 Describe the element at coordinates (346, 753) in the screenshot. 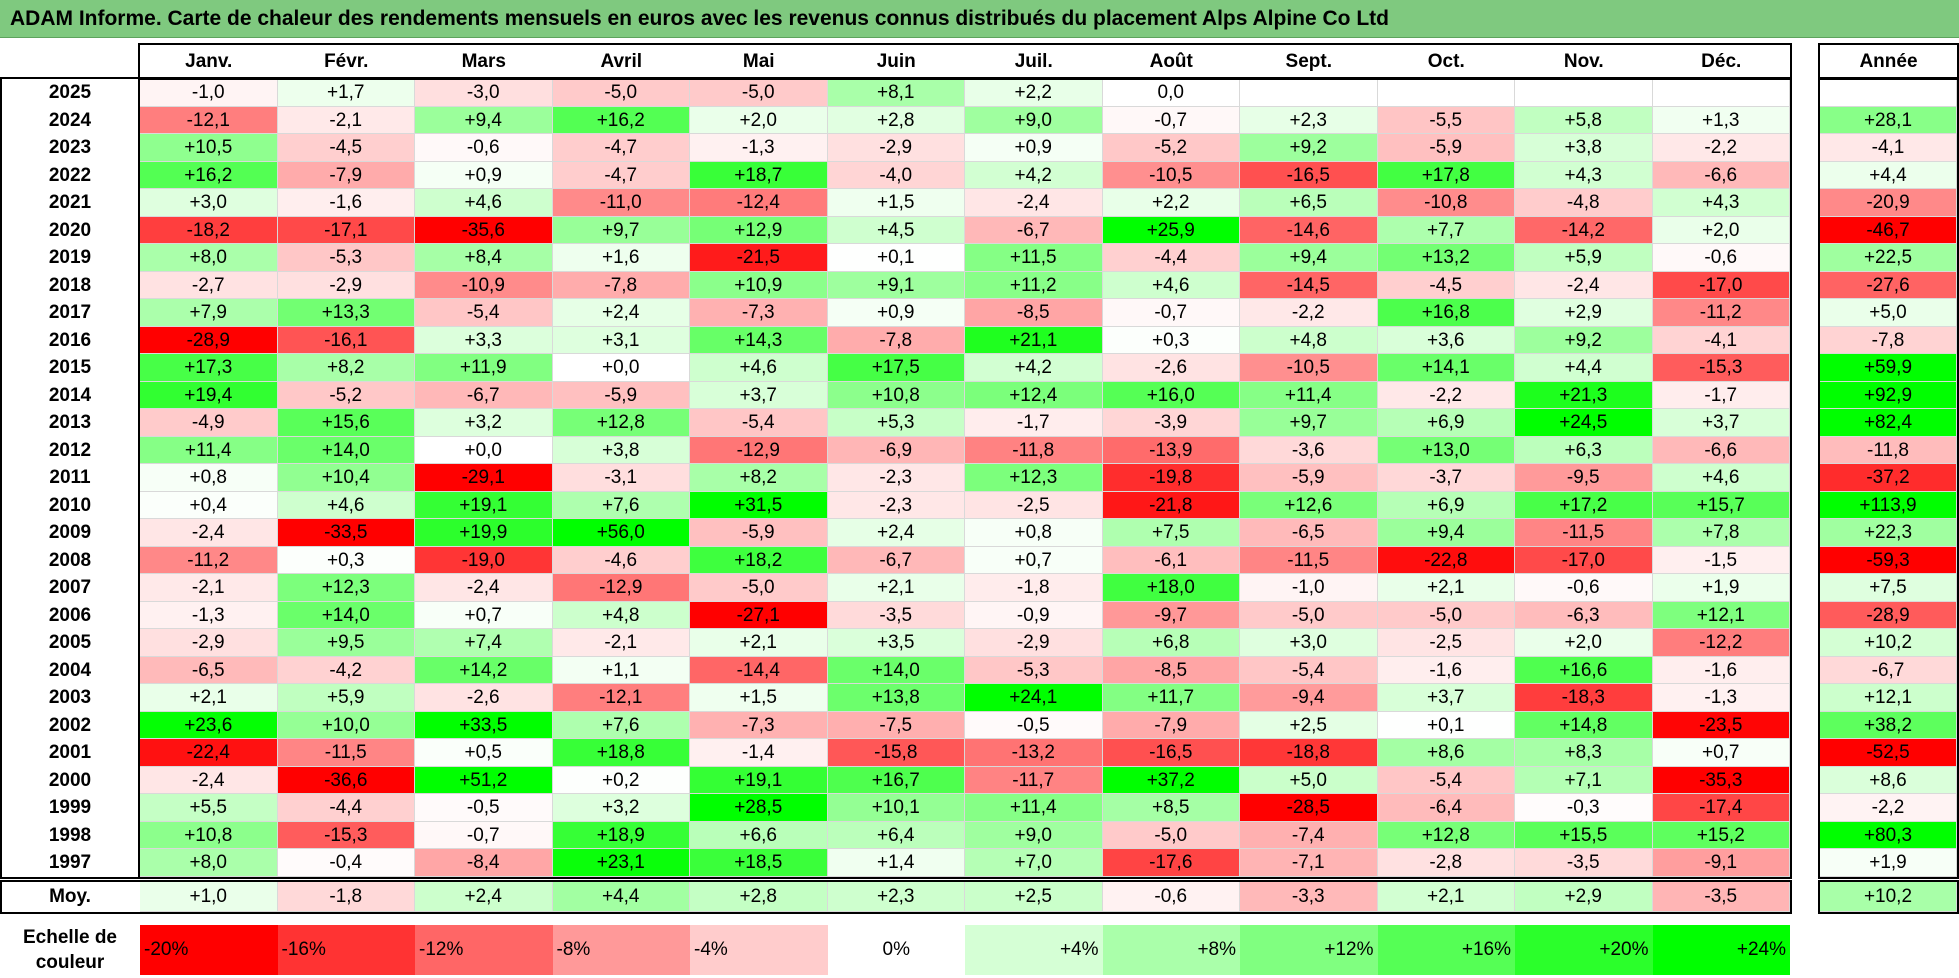

I see `heatmap-cell: -11,5` at that location.